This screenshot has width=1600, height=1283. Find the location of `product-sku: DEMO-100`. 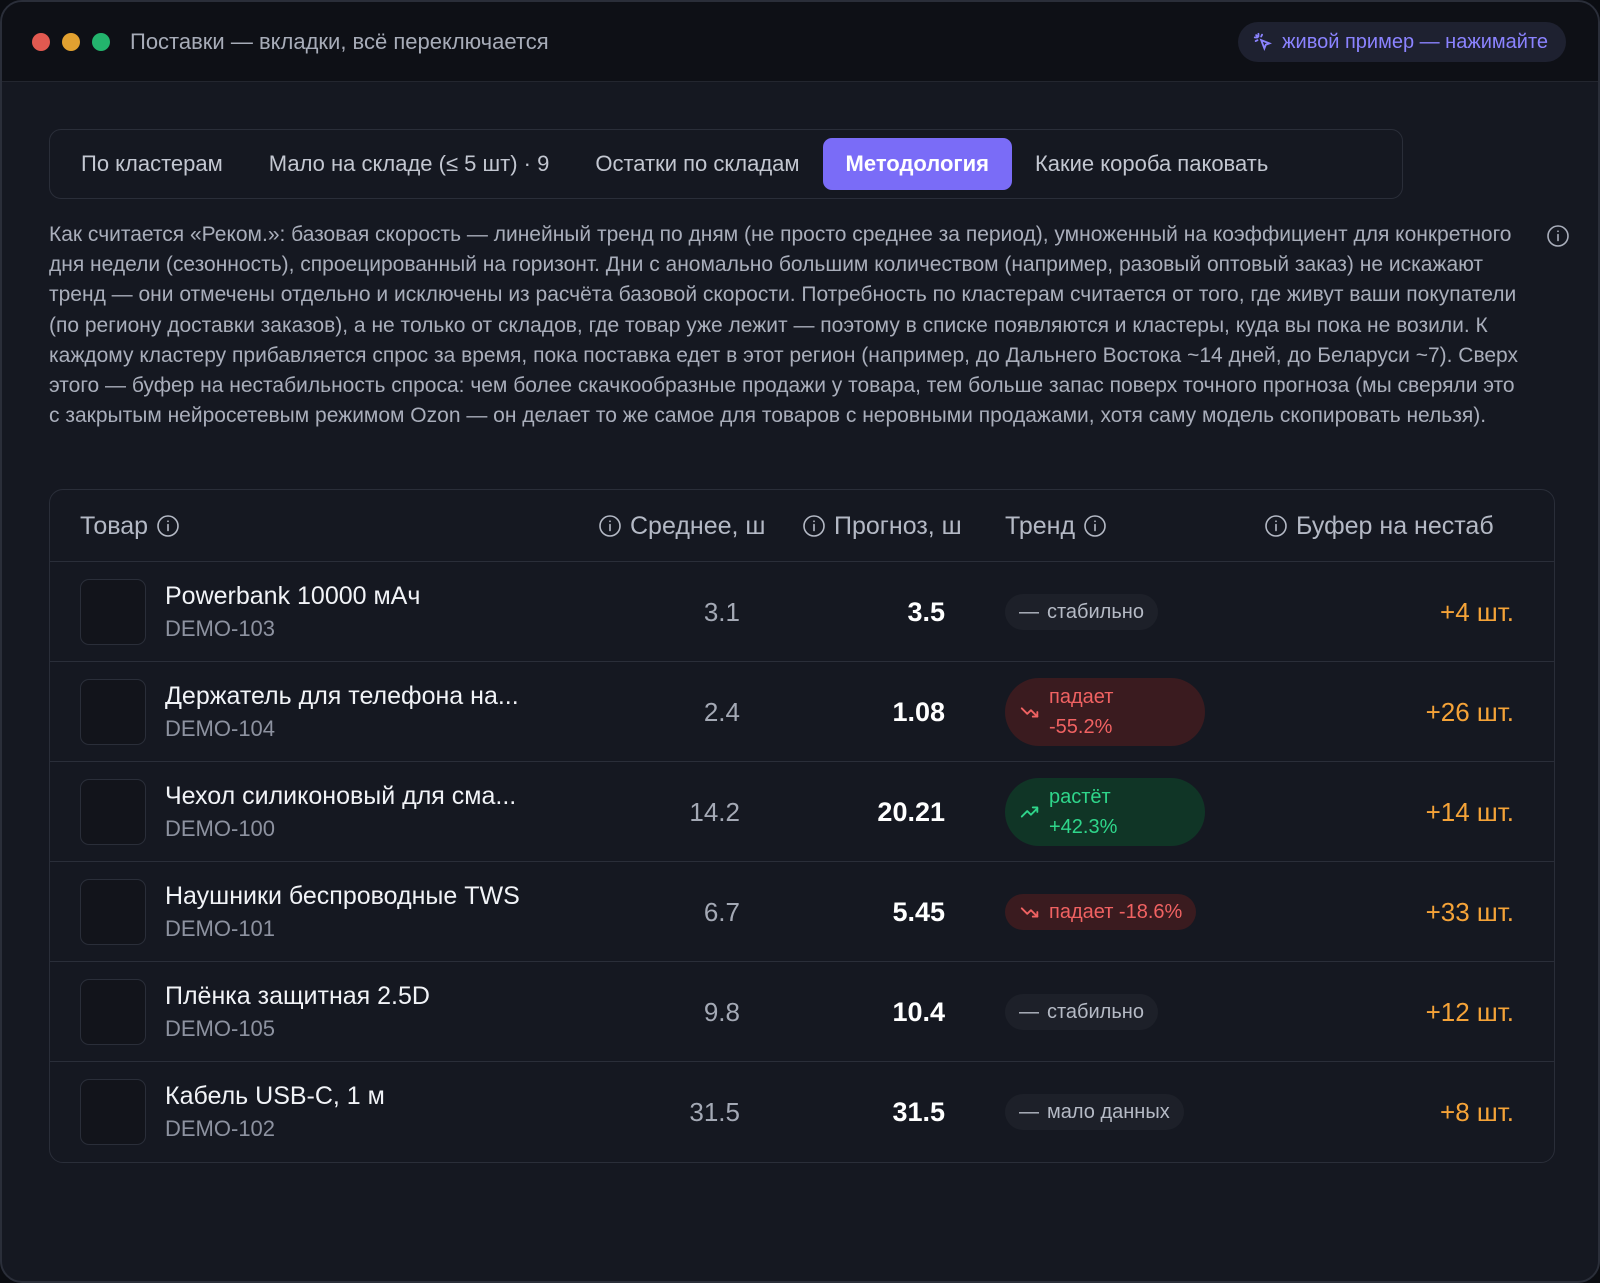

product-sku: DEMO-100 is located at coordinates (220, 828).